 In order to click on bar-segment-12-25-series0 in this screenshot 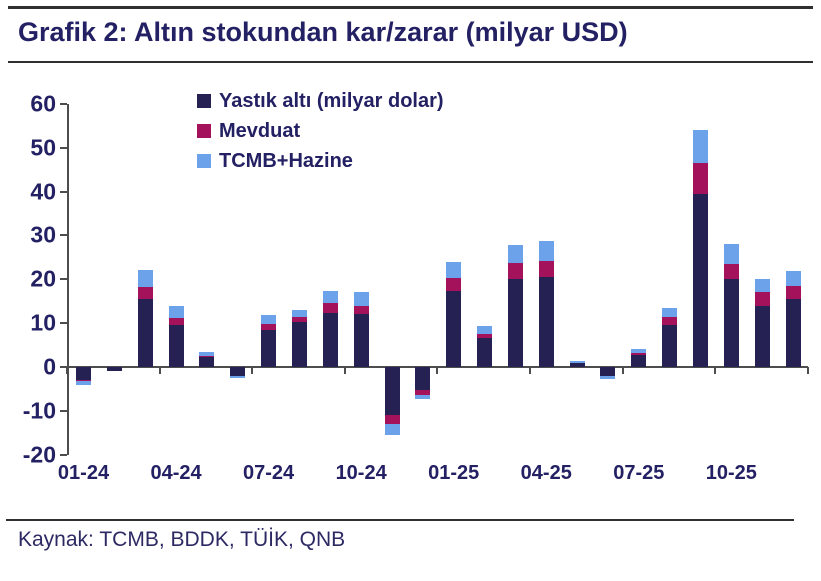, I will do `click(793, 333)`.